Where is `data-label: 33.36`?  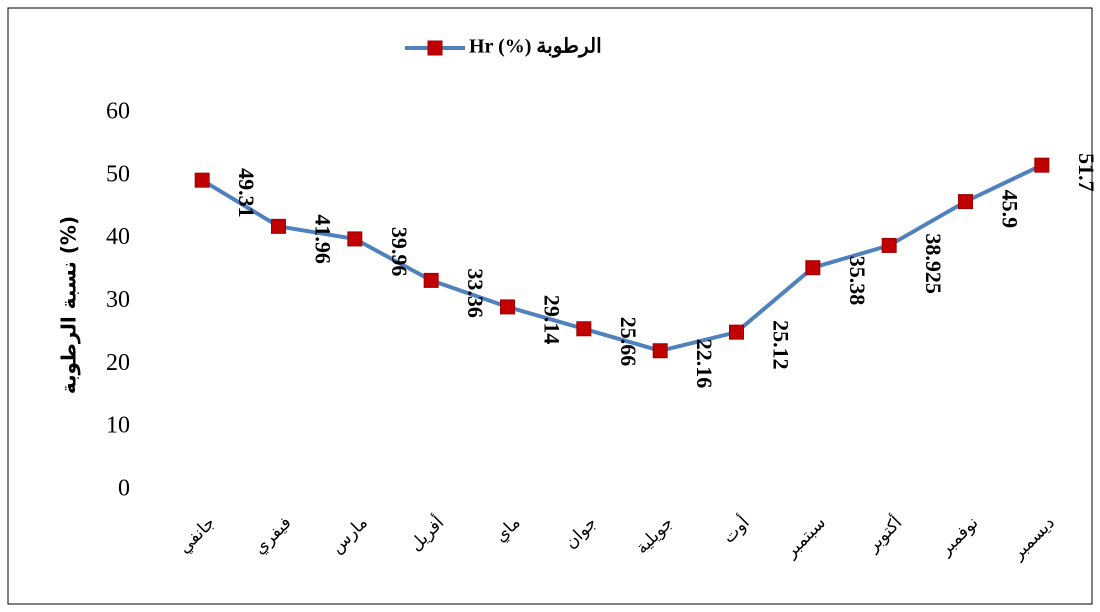
data-label: 33.36 is located at coordinates (475, 293).